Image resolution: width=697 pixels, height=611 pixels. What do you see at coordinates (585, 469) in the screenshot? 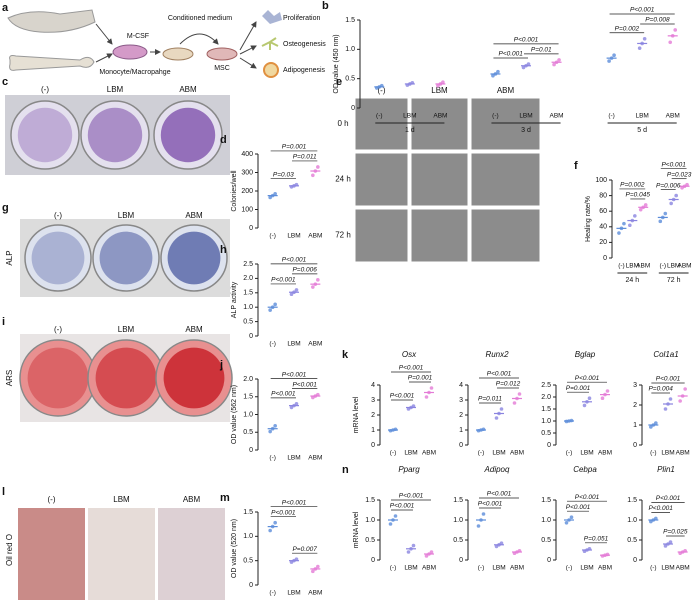
I see `chart-title: Cebpa` at bounding box center [585, 469].